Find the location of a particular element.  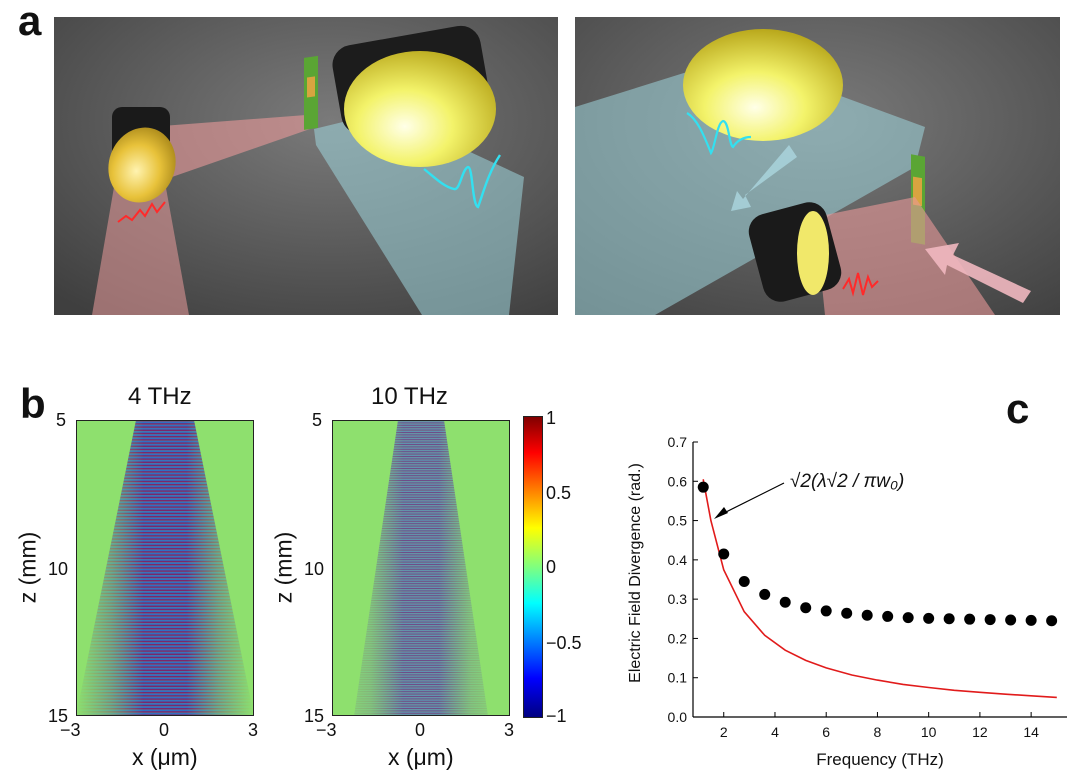

ytick-label: 0.0 is located at coordinates (678, 717).